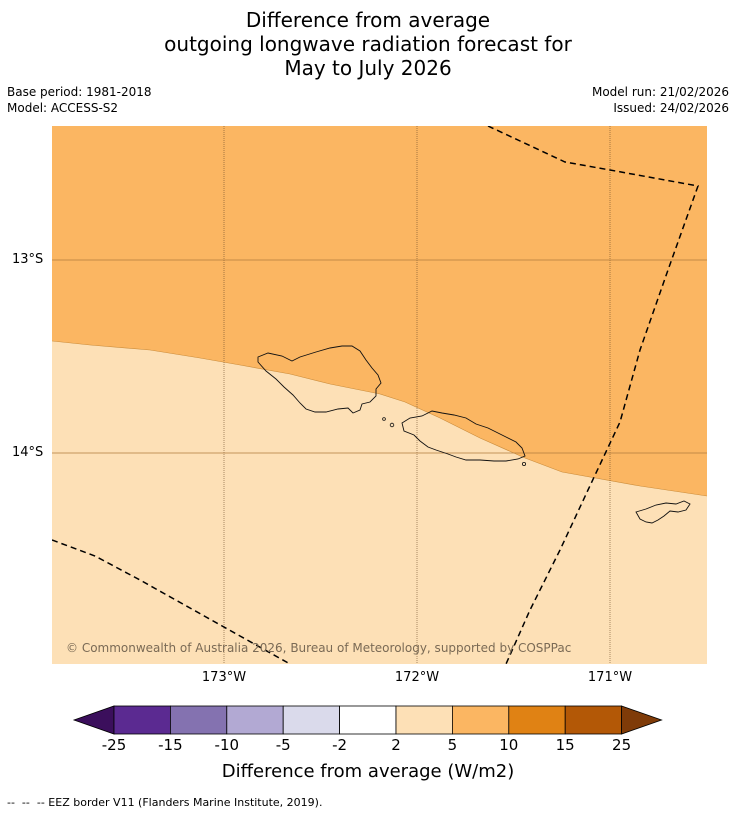 Image resolution: width=736 pixels, height=816 pixels. Describe the element at coordinates (93, 720) in the screenshot. I see `colorbar-extend-low` at that location.